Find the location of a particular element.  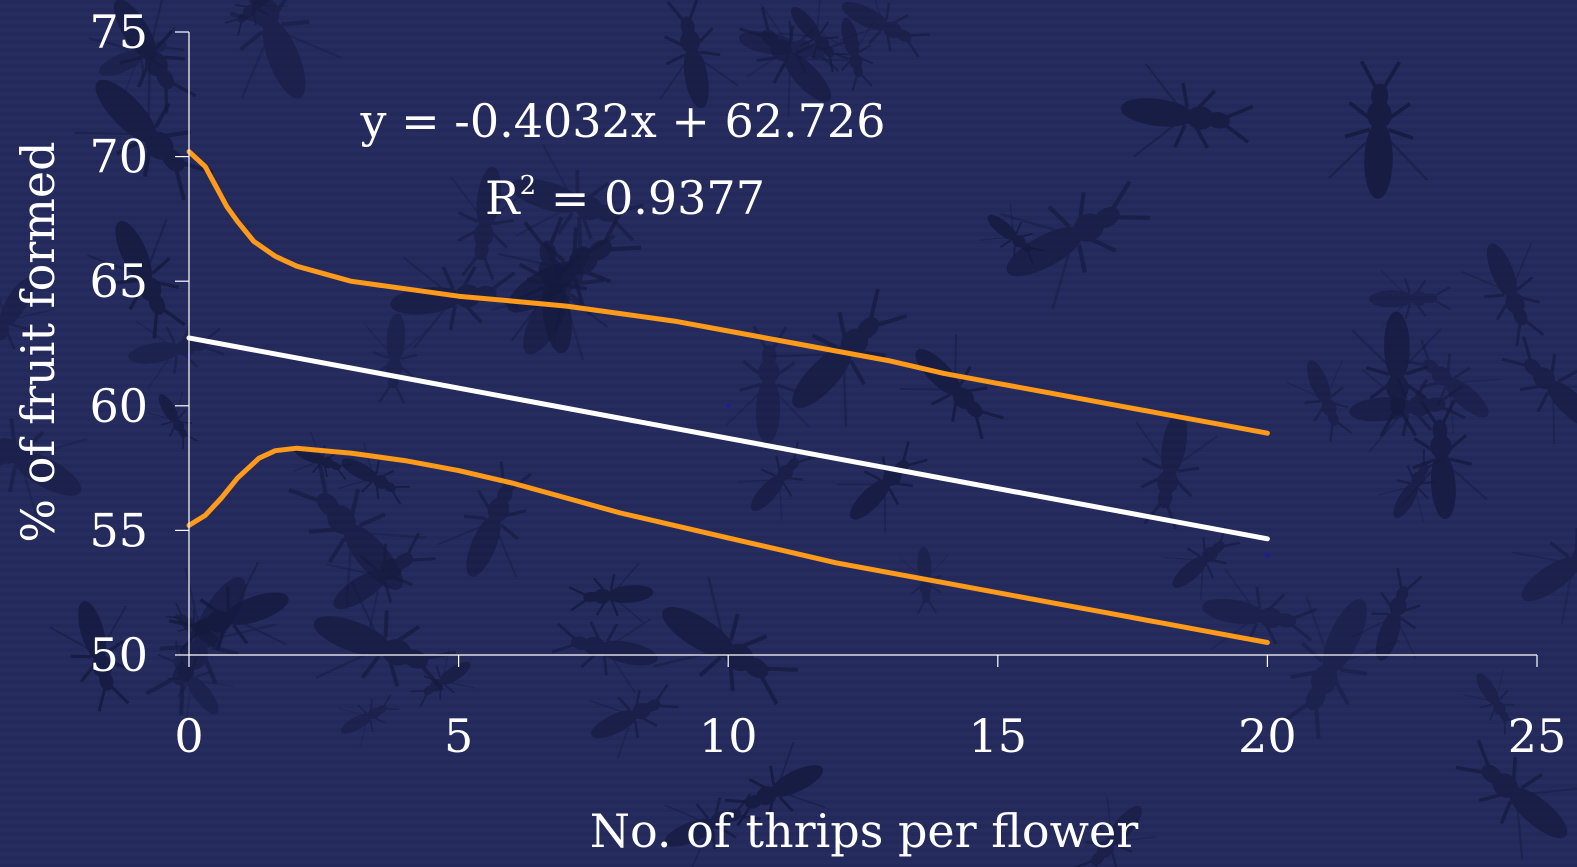

x-axis-title: No. of thrips per flower is located at coordinates (864, 831).